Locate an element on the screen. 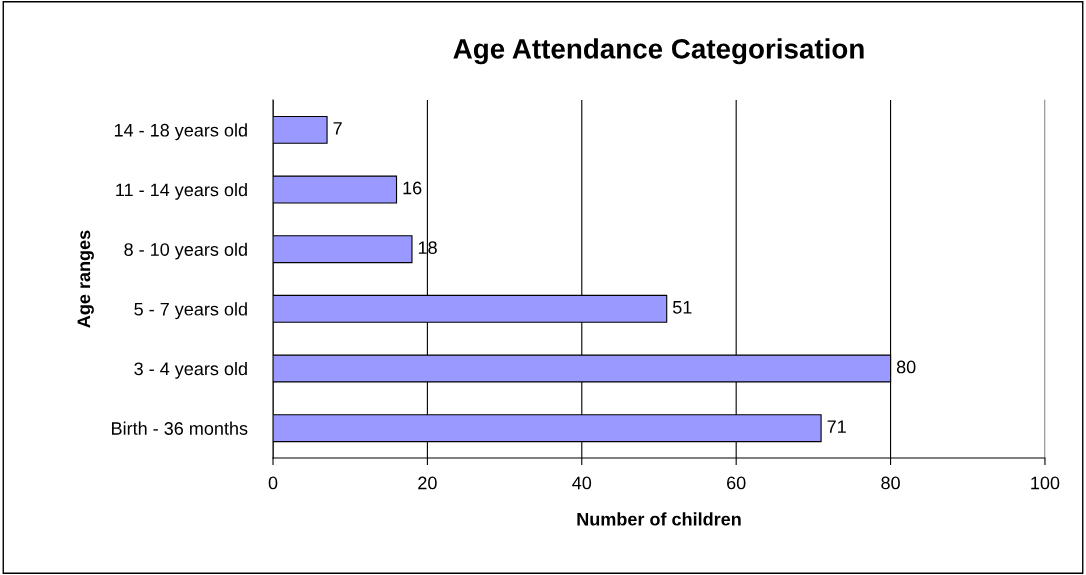  data-label: 16 is located at coordinates (412, 188).